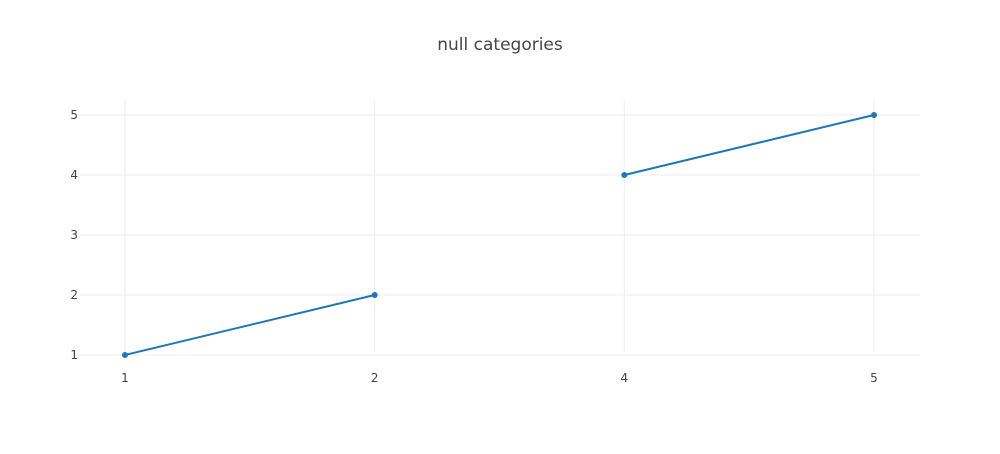 The height and width of the screenshot is (454, 1000). Describe the element at coordinates (74, 115) in the screenshot. I see `y-tick-label: 5` at that location.